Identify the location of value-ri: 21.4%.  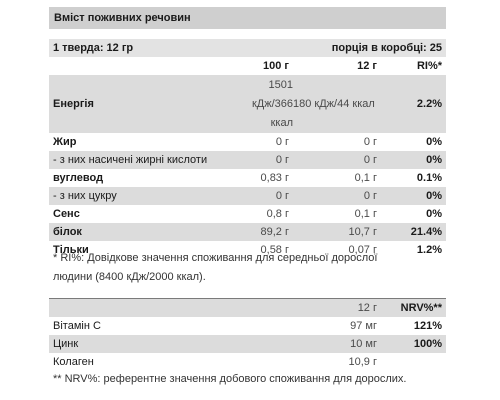
(413, 232).